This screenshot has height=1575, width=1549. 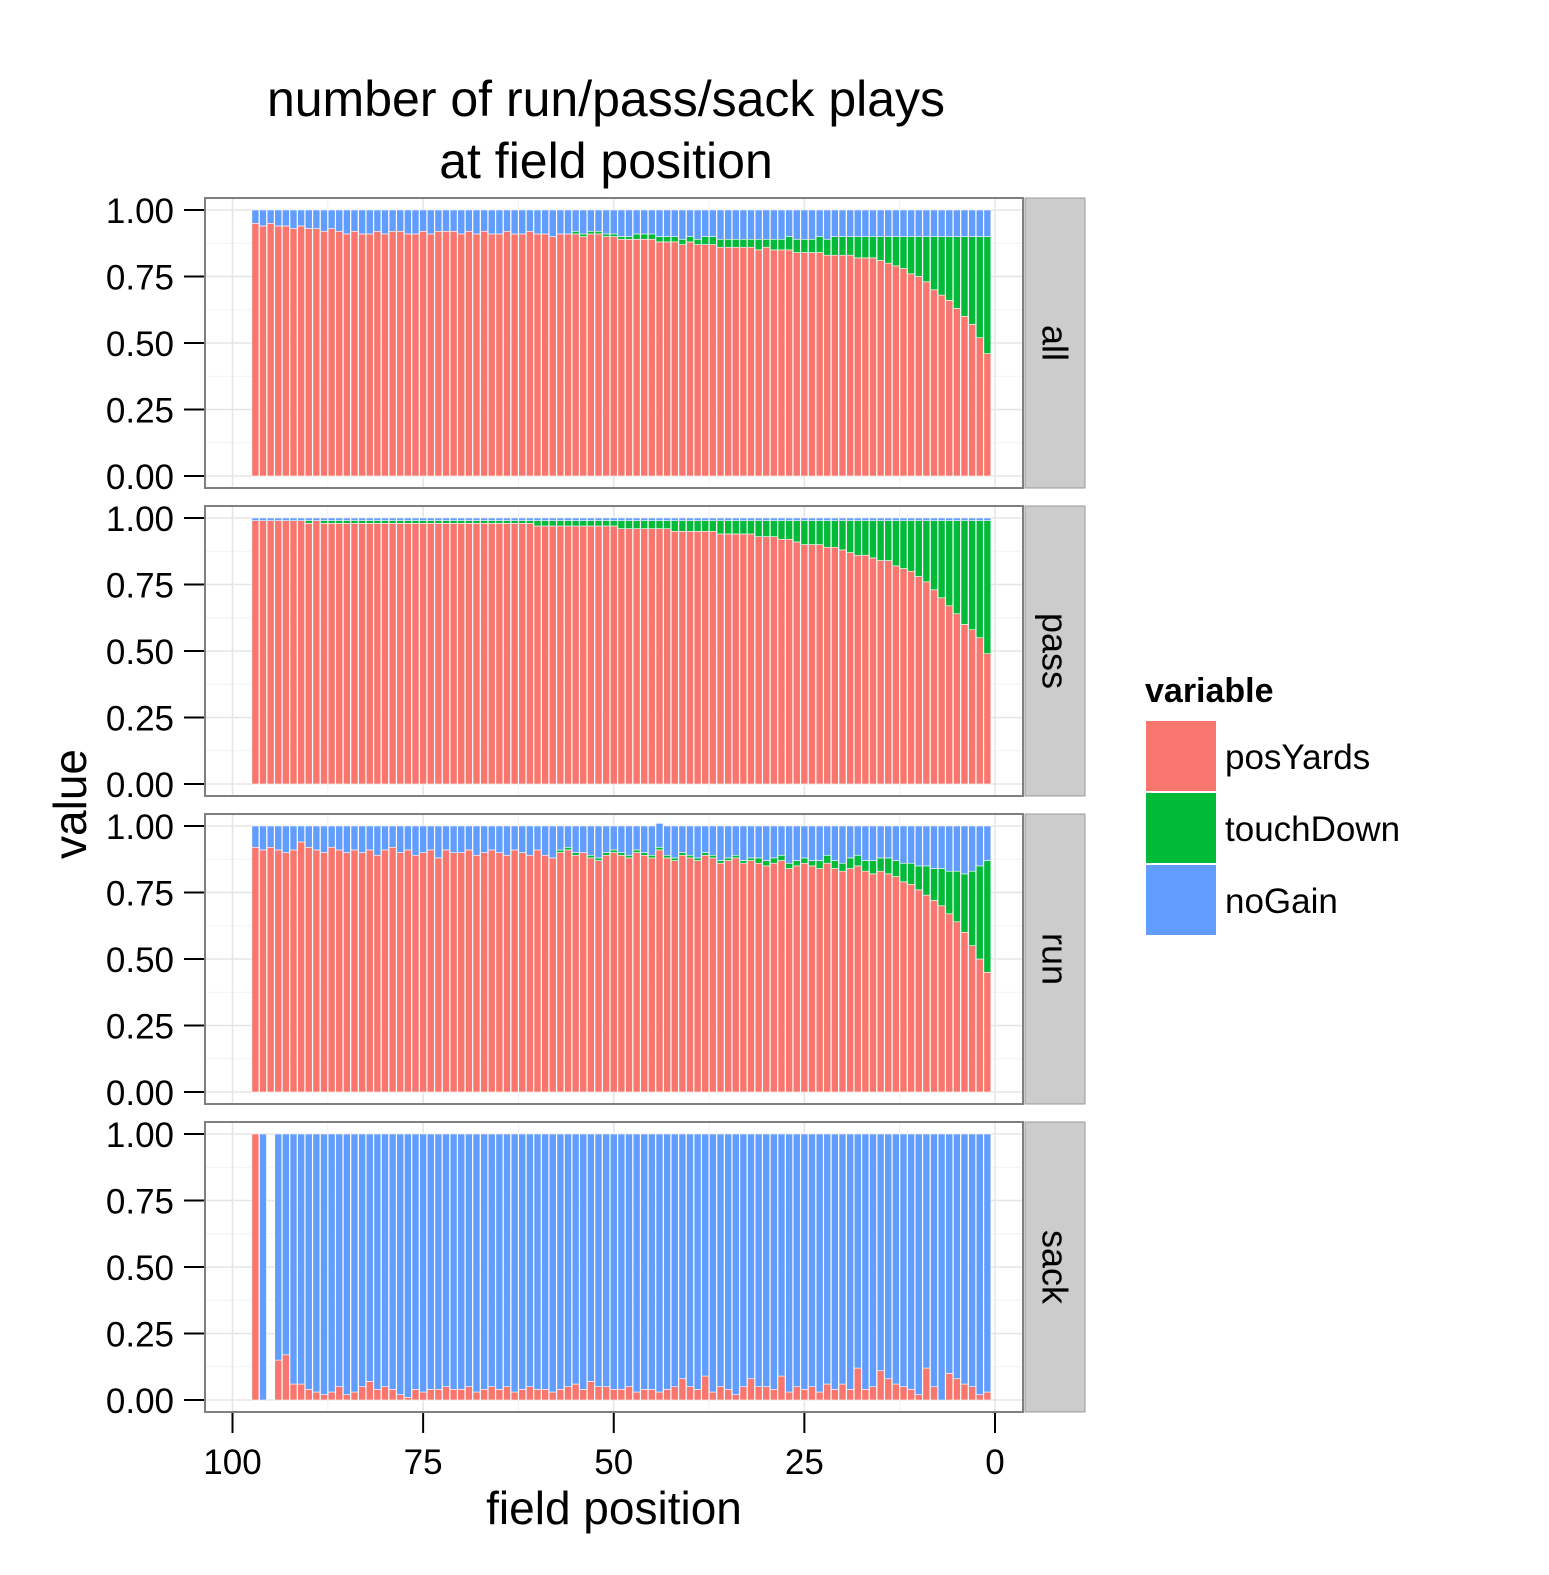 What do you see at coordinates (140, 652) in the screenshot?
I see `y-tick-label: 0.50` at bounding box center [140, 652].